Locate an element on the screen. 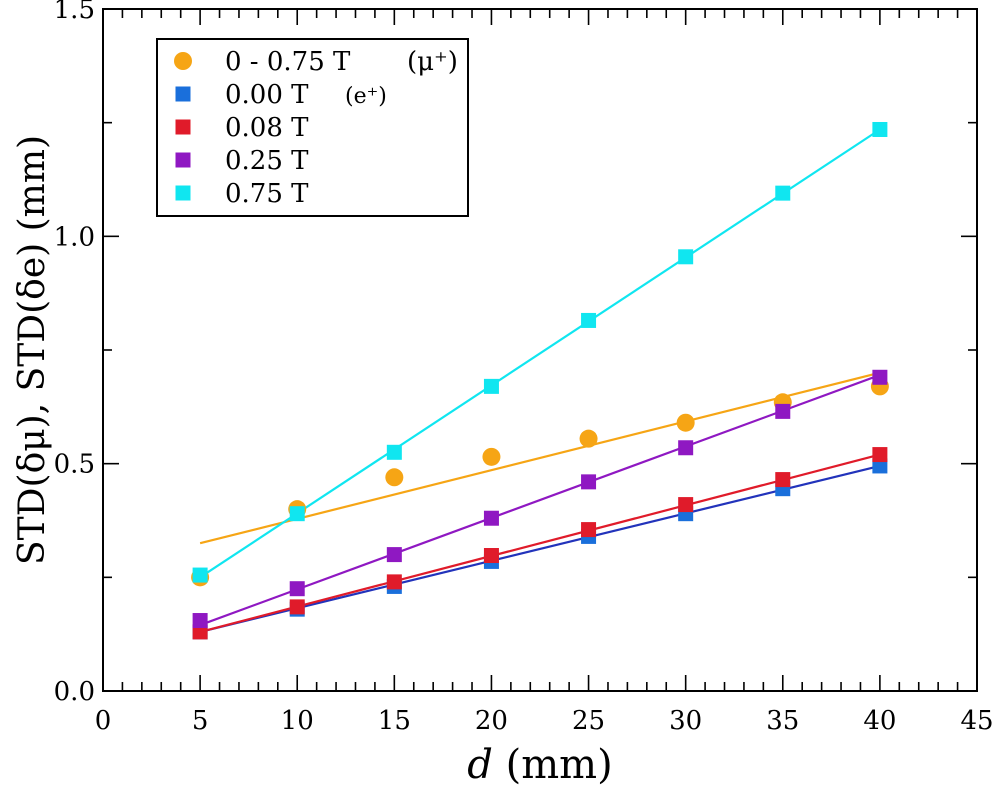  legend-label: 0.25 T is located at coordinates (267, 161).